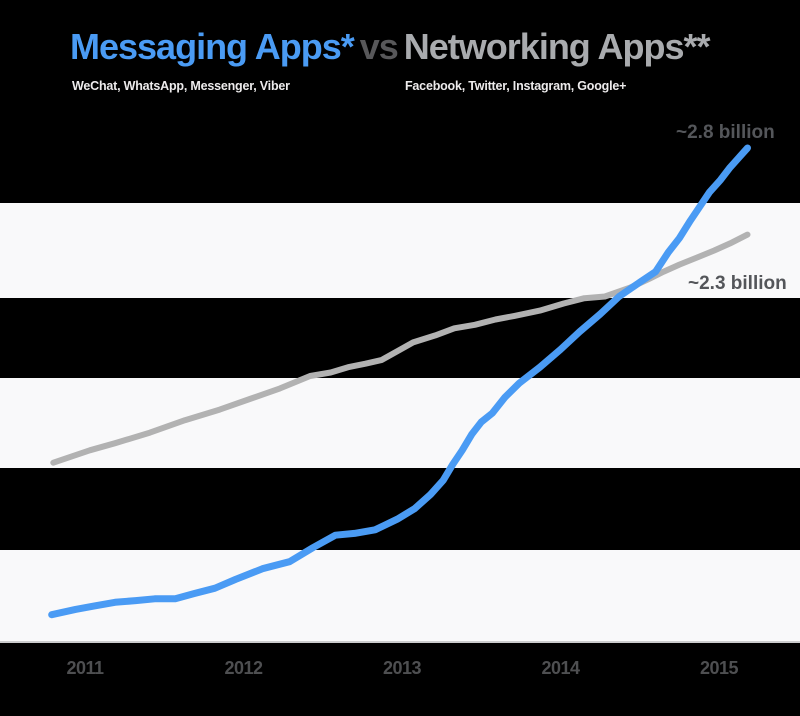  Describe the element at coordinates (212, 46) in the screenshot. I see `title-messaging-apps: Messaging Apps*` at that location.